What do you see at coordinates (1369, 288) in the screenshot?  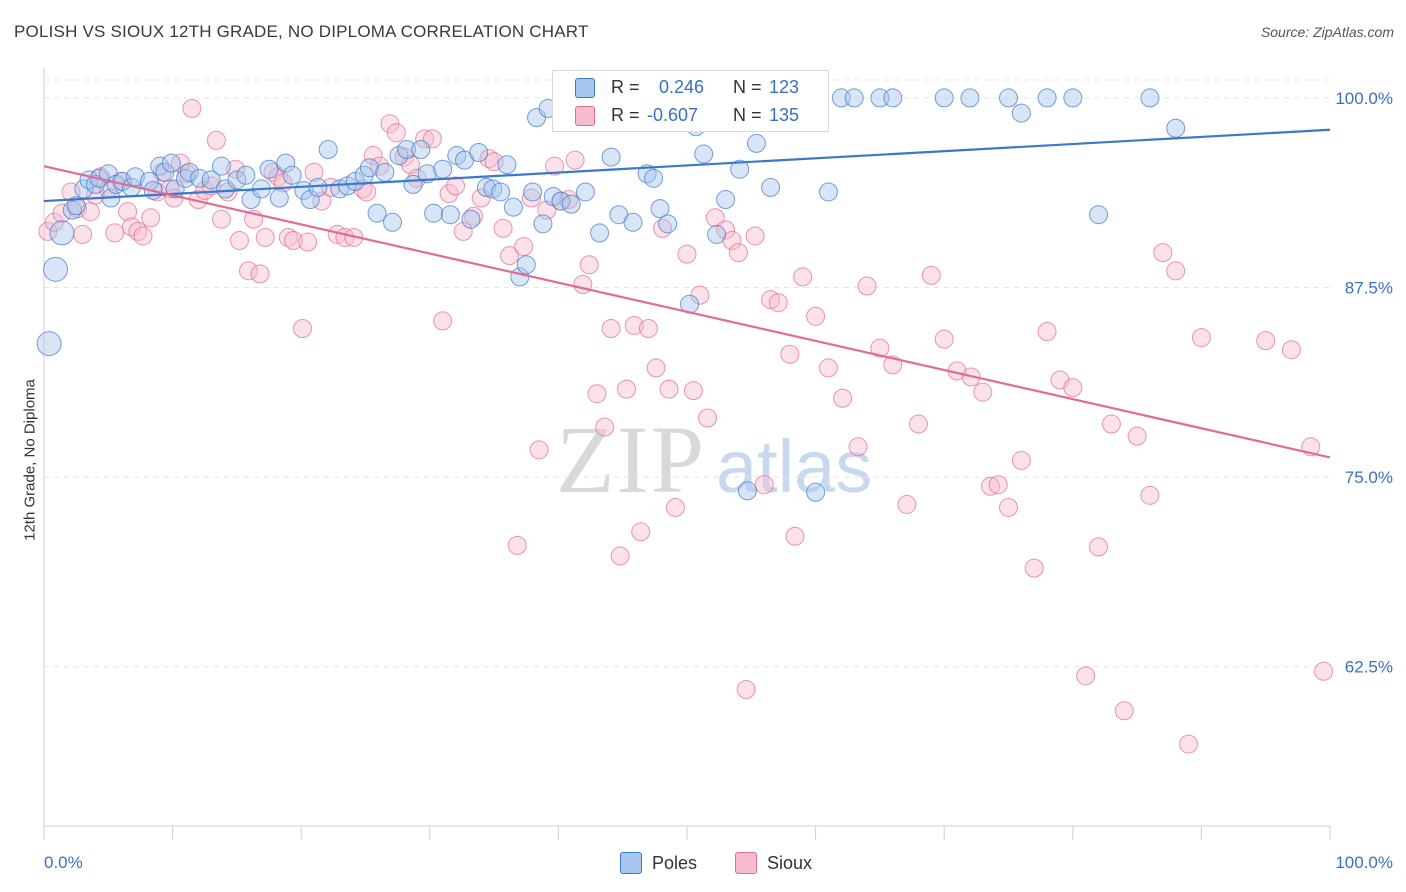 I see `y-tick-label: 87.5%` at bounding box center [1369, 288].